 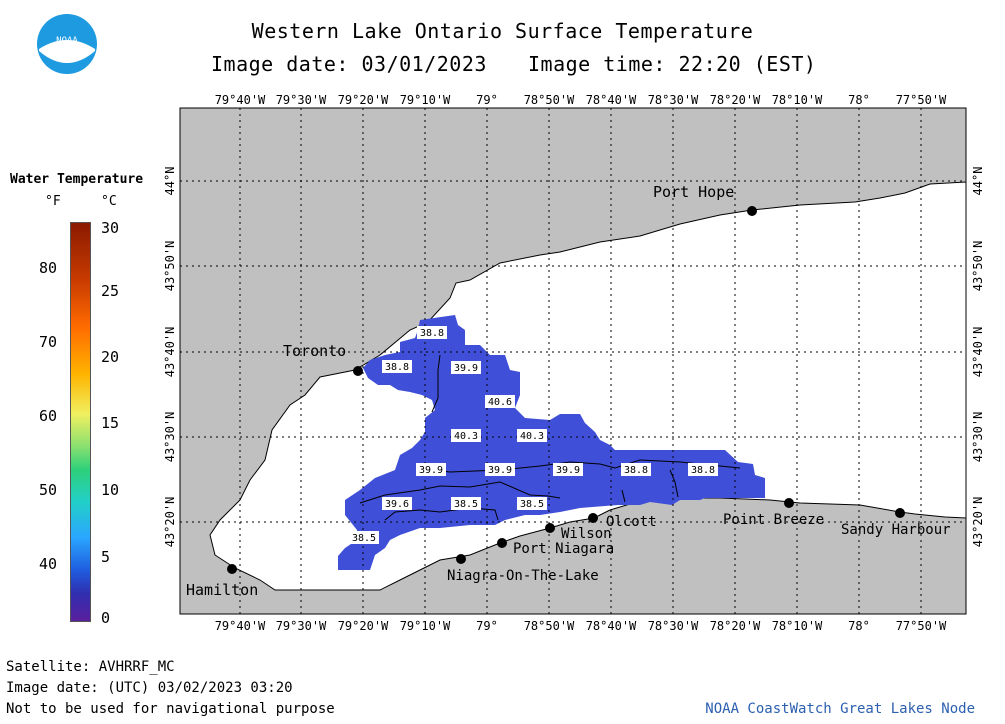 I want to click on disclaimer: Not to be used for navigational purpose, so click(x=170, y=709).